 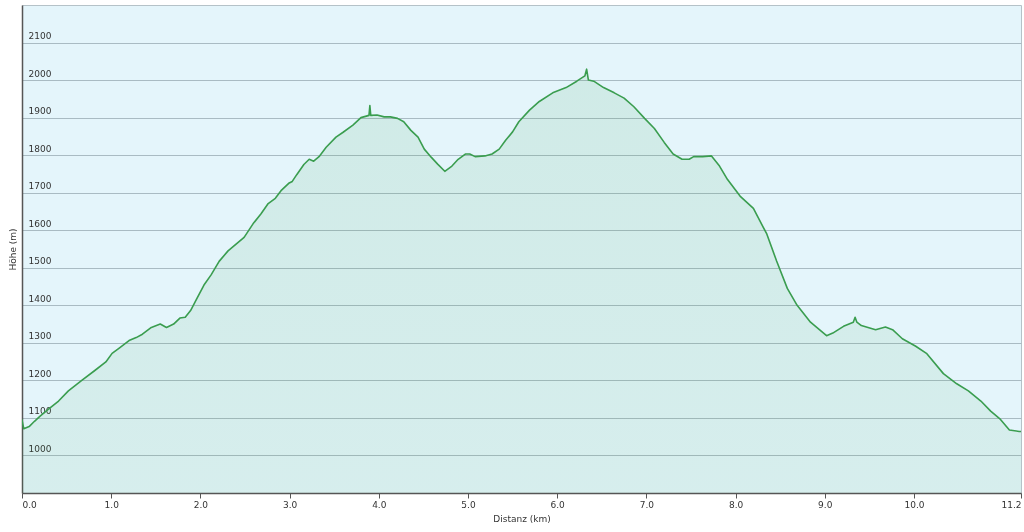 What do you see at coordinates (40, 448) in the screenshot?
I see `y-tick-label: 1000` at bounding box center [40, 448].